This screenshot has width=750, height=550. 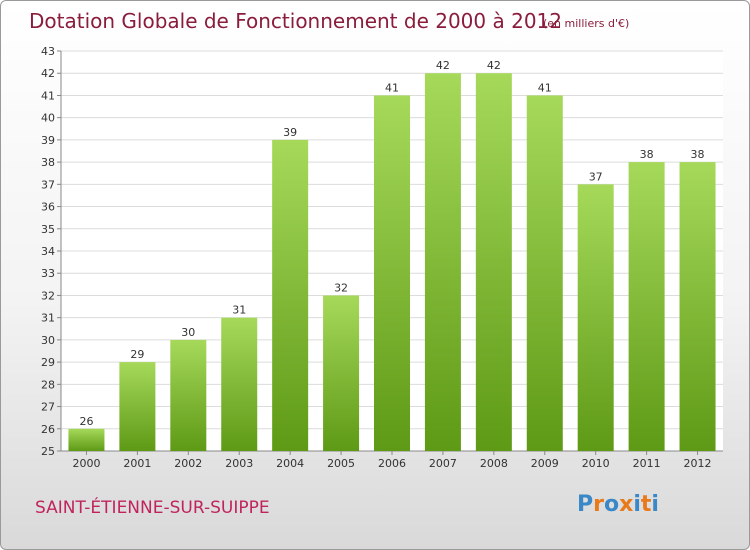 What do you see at coordinates (48, 407) in the screenshot?
I see `y-tick-label: 27` at bounding box center [48, 407].